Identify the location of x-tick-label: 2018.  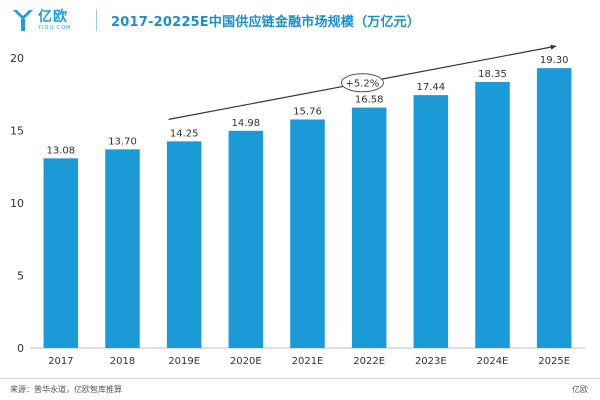
(122, 361).